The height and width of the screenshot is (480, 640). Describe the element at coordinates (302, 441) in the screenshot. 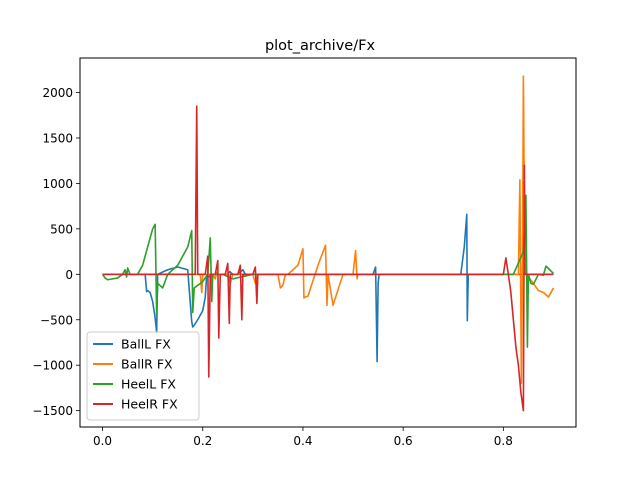

I see `x-tick-label-2: 0.4` at that location.